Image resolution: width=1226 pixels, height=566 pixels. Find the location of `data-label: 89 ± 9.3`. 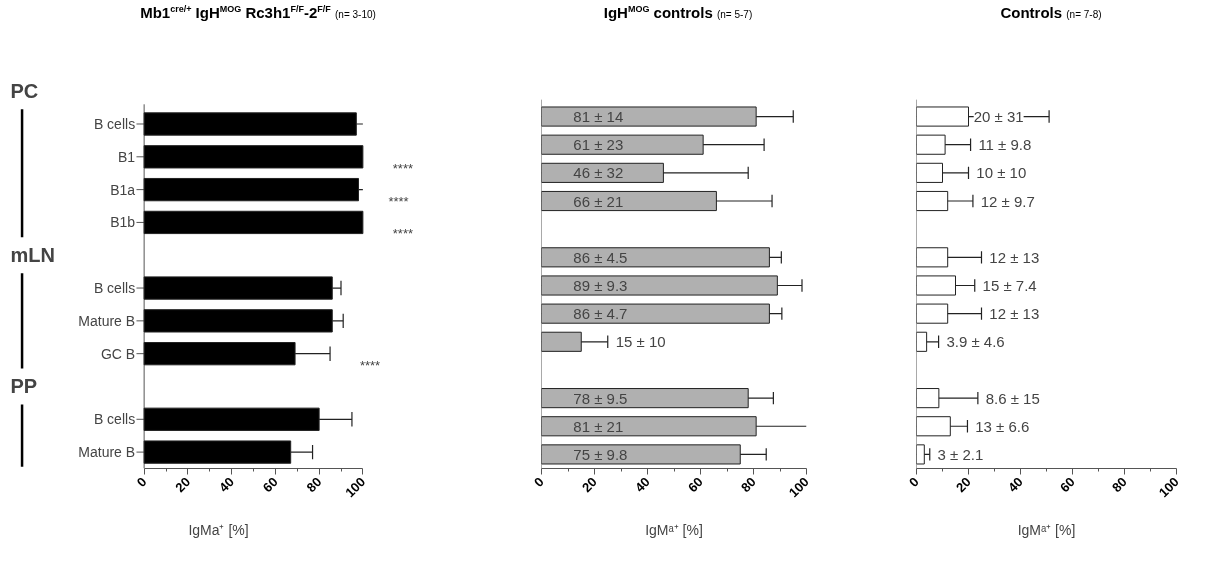

data-label: 89 ± 9.3 is located at coordinates (600, 285).